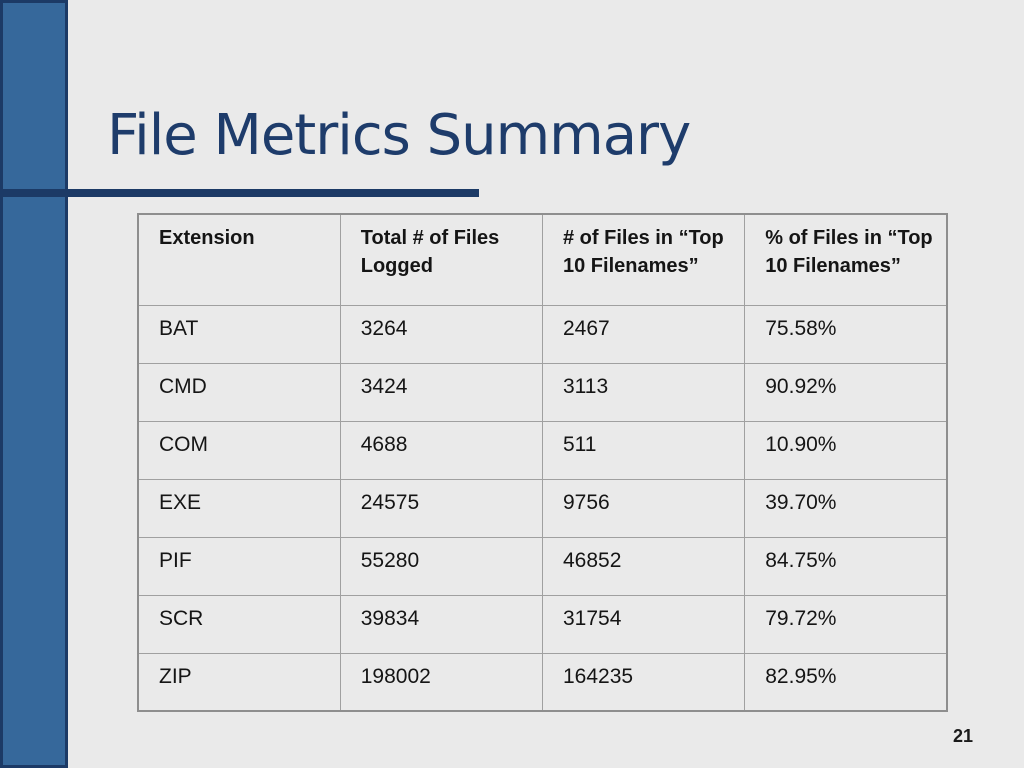 The height and width of the screenshot is (768, 1024). I want to click on cell-total: 55280, so click(441, 566).